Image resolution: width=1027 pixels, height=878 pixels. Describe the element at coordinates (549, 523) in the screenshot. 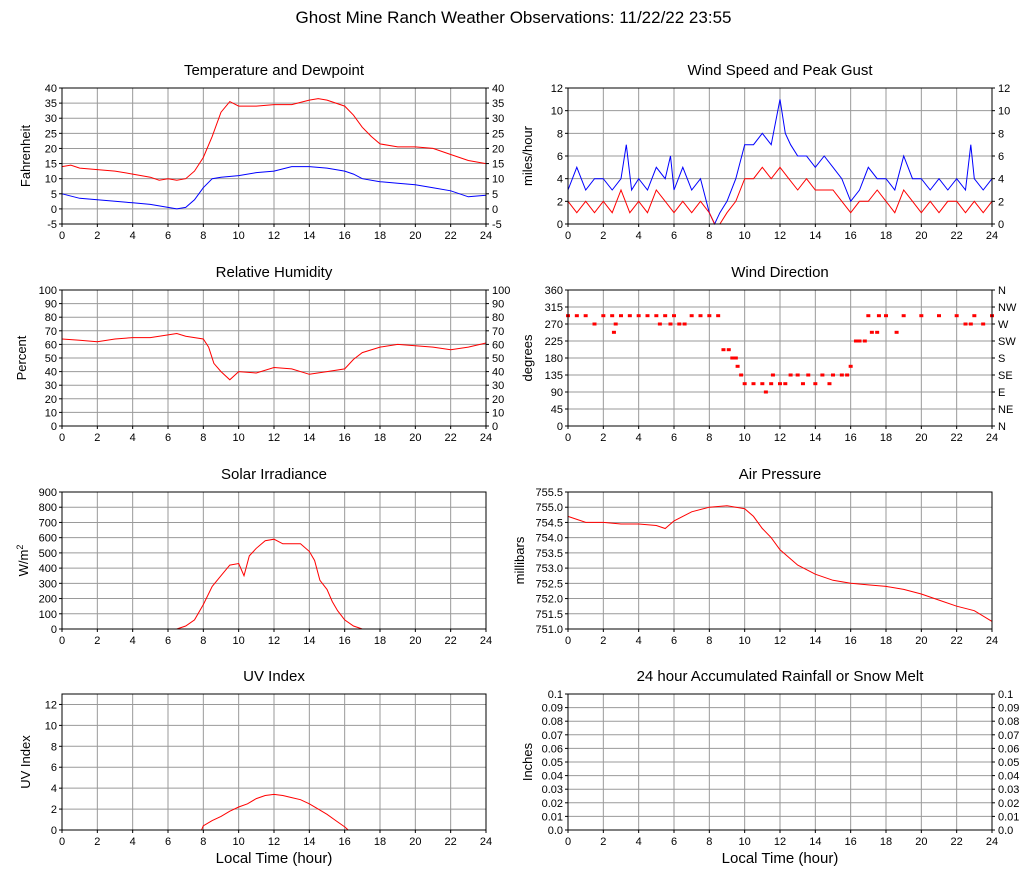

I see `y-tick-label: 754.5` at that location.